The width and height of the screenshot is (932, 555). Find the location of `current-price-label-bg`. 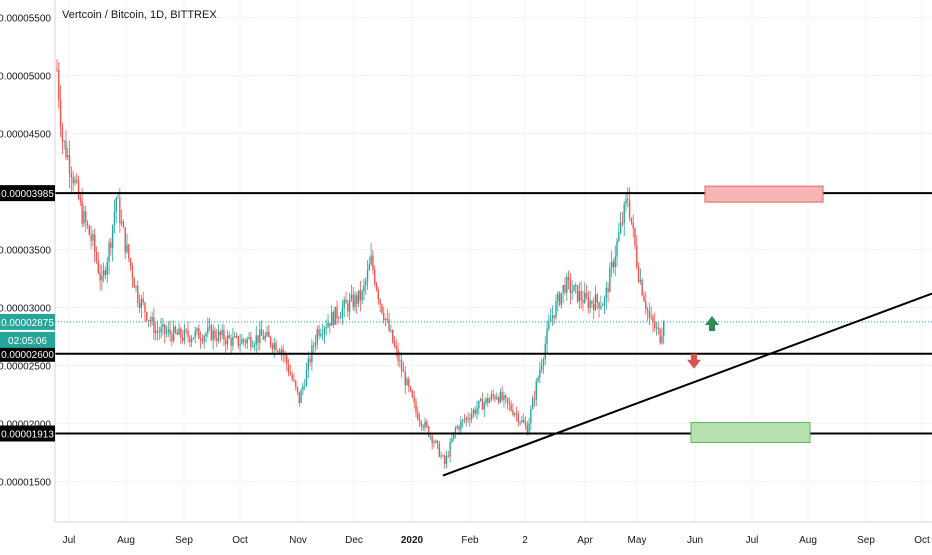

current-price-label-bg is located at coordinates (27, 321).